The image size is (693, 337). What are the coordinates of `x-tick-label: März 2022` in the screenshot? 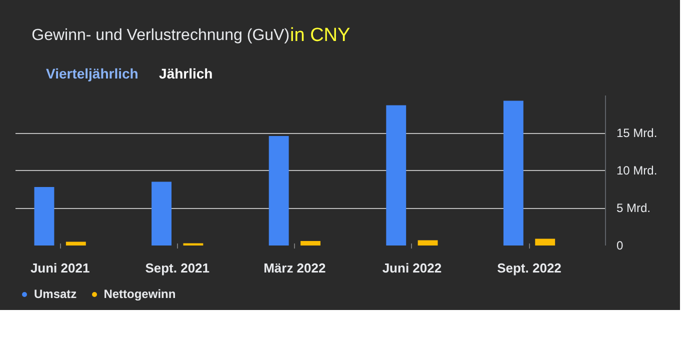 It's located at (295, 268).